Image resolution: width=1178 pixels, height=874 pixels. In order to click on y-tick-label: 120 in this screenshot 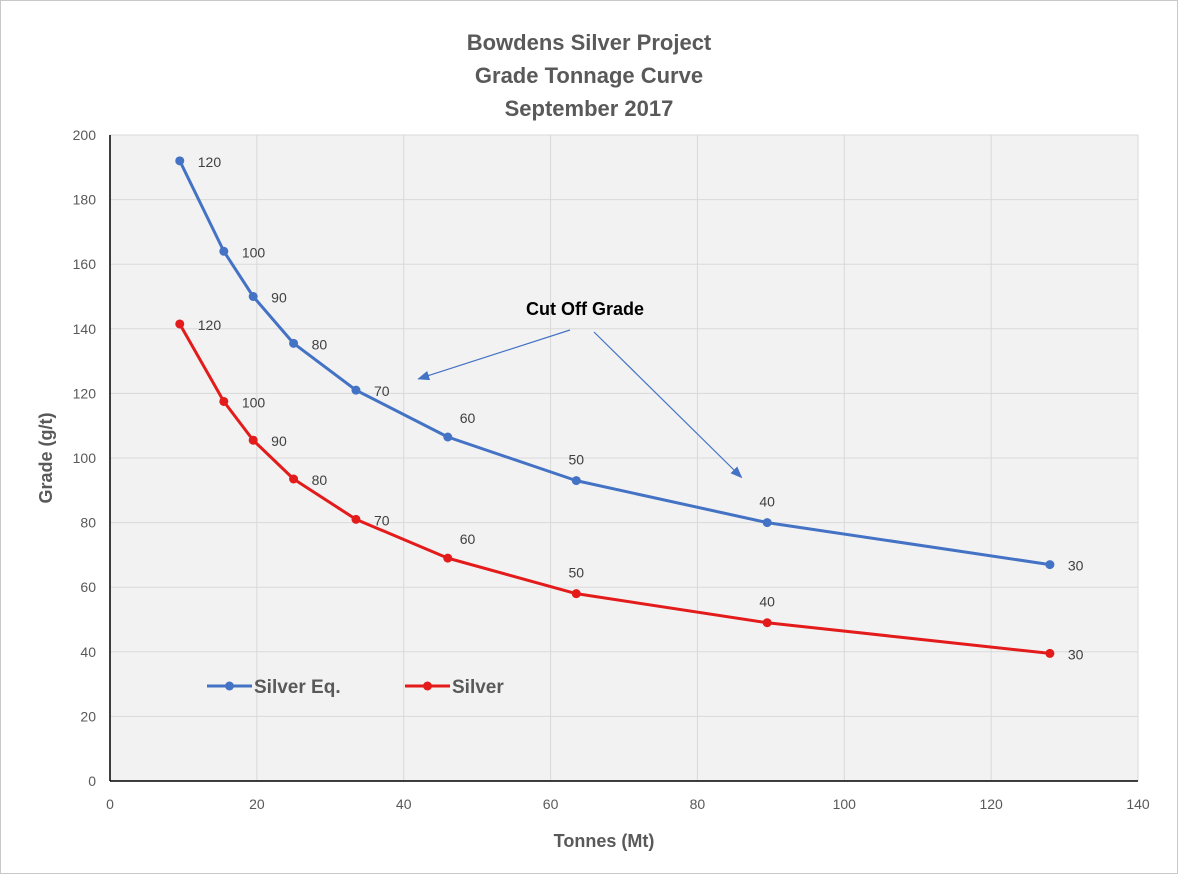, I will do `click(85, 393)`.